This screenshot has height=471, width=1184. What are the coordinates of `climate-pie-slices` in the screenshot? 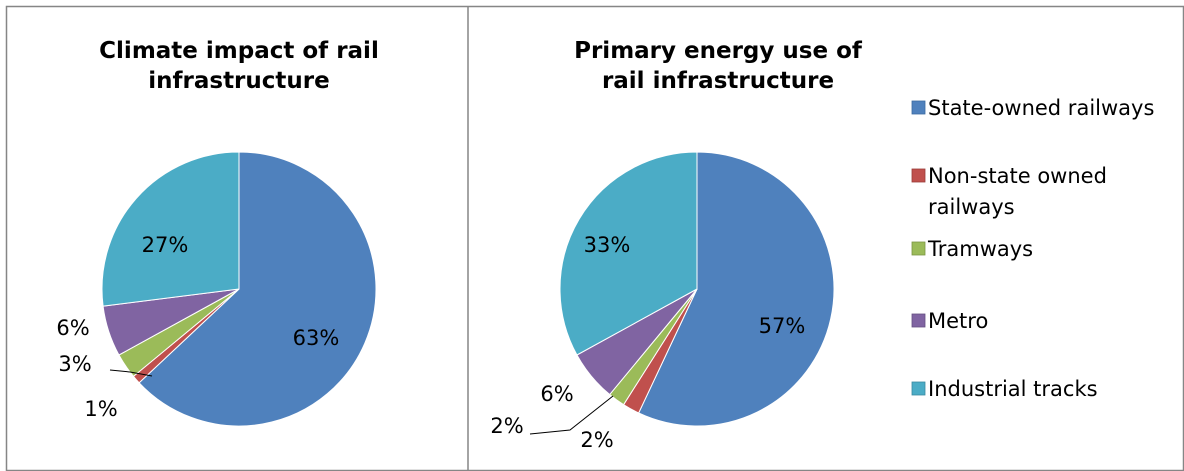 It's located at (239, 289).